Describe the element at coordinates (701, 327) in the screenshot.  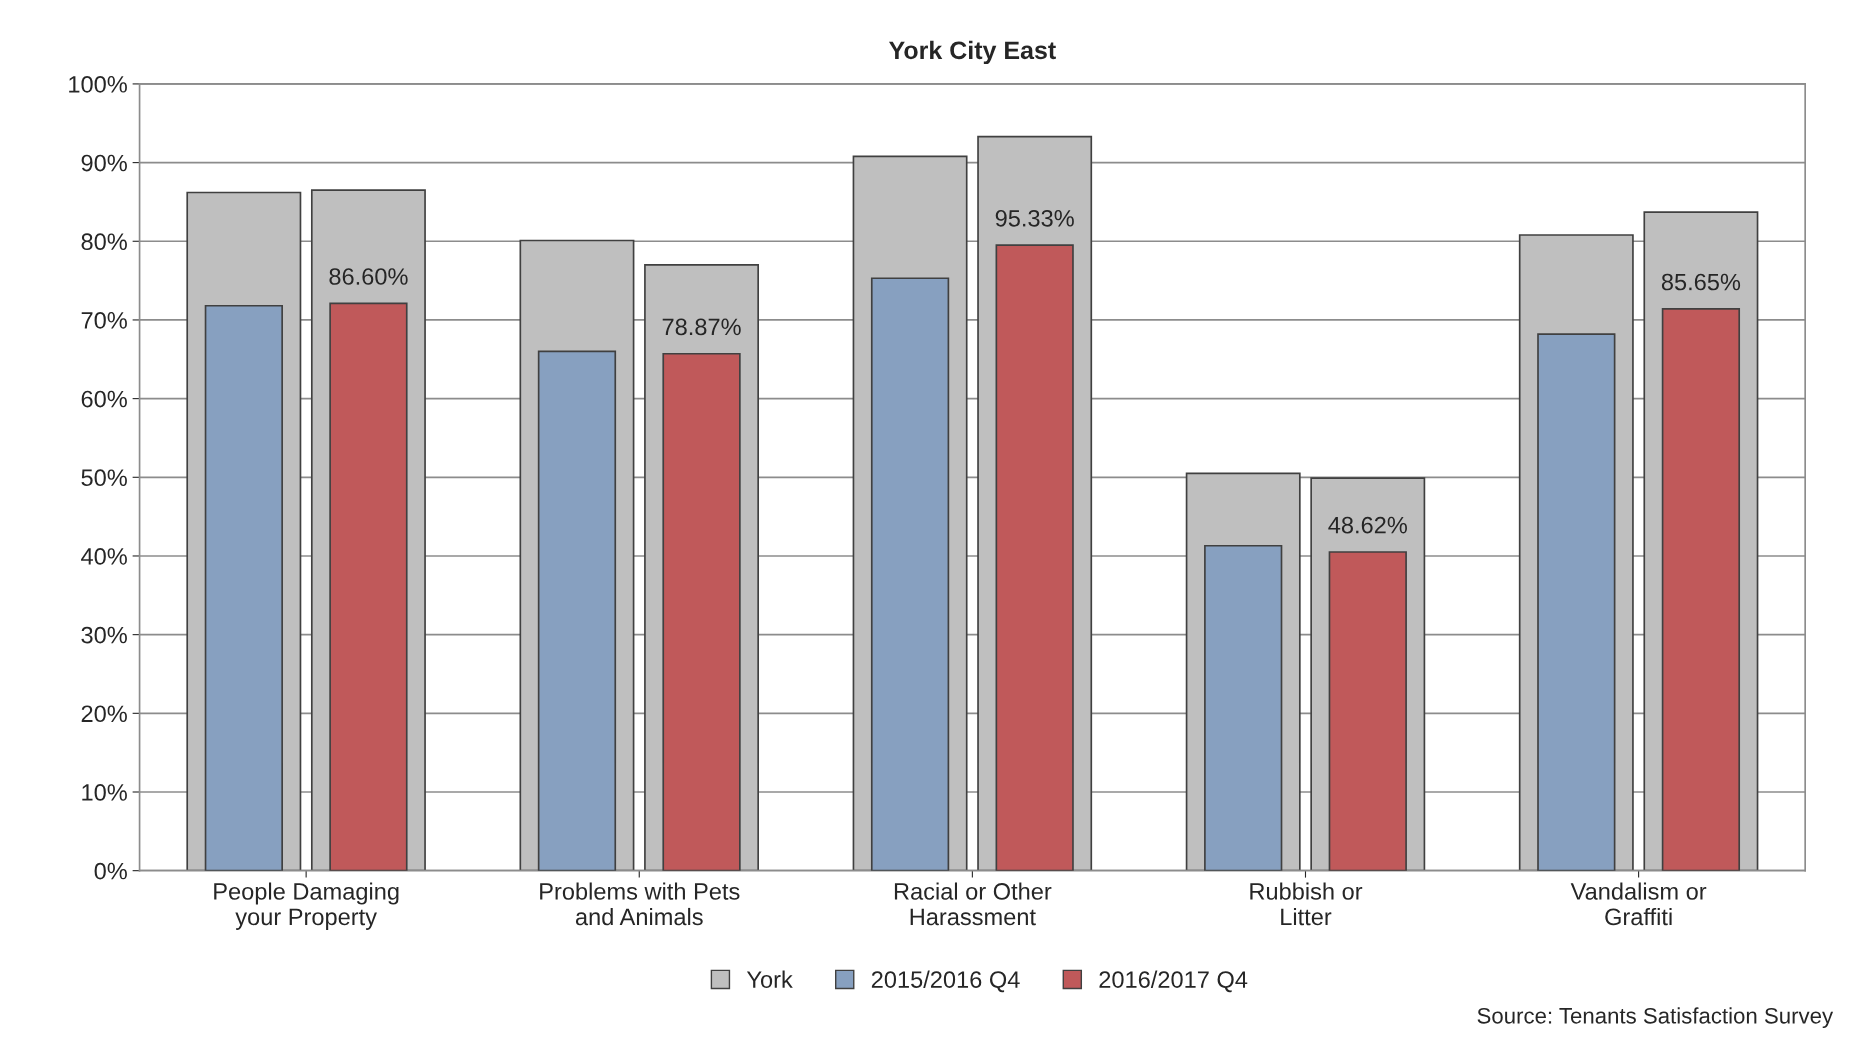
I see `annotation: 78.87%` at that location.